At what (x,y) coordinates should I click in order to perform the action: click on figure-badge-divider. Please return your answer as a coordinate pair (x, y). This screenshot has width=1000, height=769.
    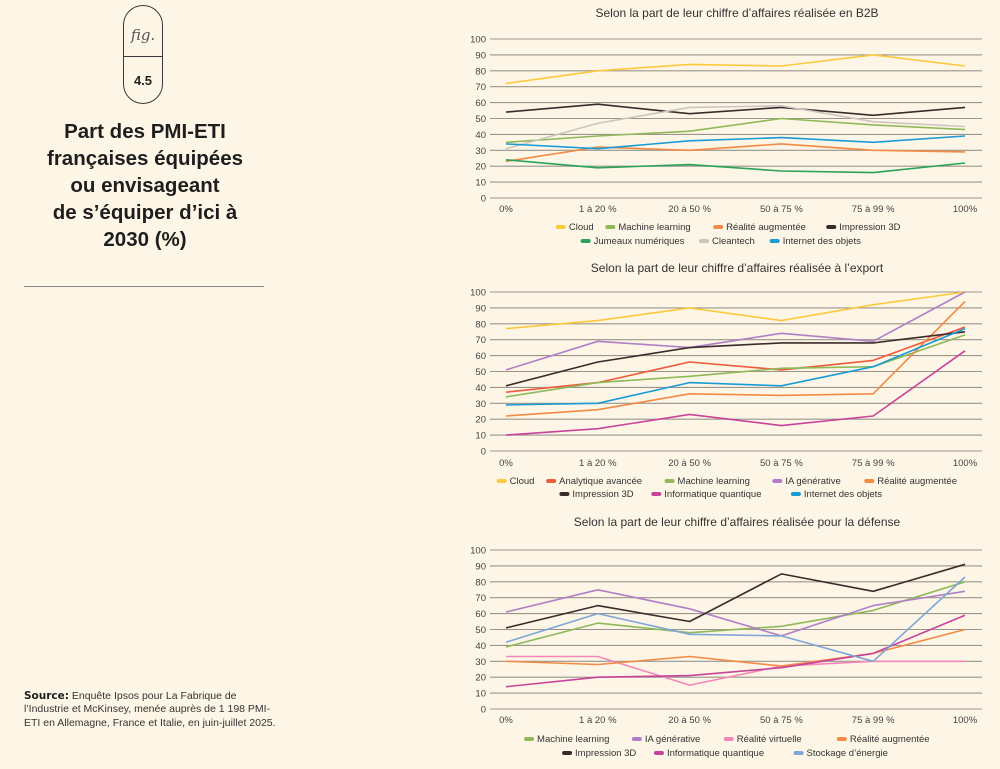
    Looking at the image, I should click on (143, 56).